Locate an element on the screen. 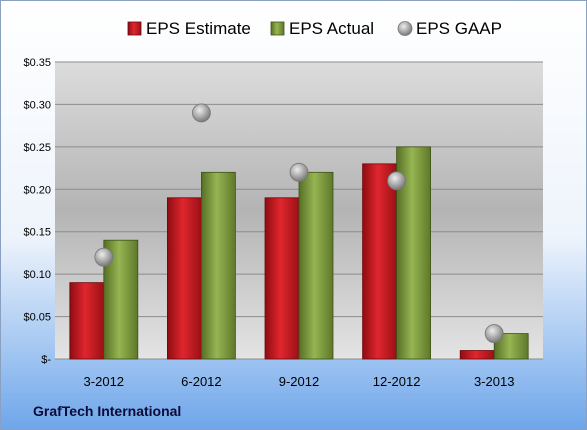 This screenshot has height=430, width=587. legend-item-eps-estimate: EPS Estimate is located at coordinates (189, 28).